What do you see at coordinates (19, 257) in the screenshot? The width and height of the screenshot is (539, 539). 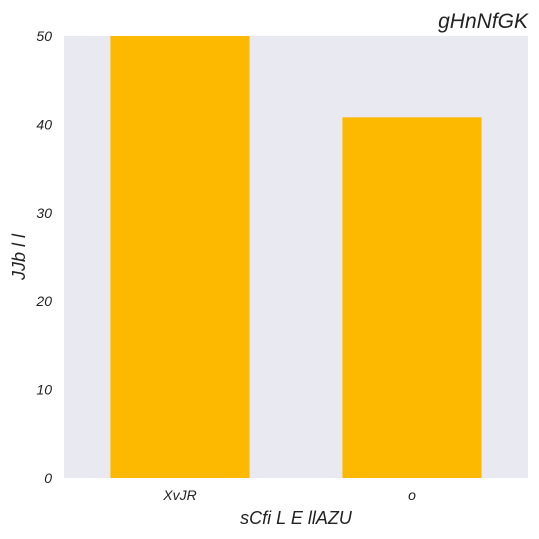 I see `y-axis-label: JJb l l` at bounding box center [19, 257].